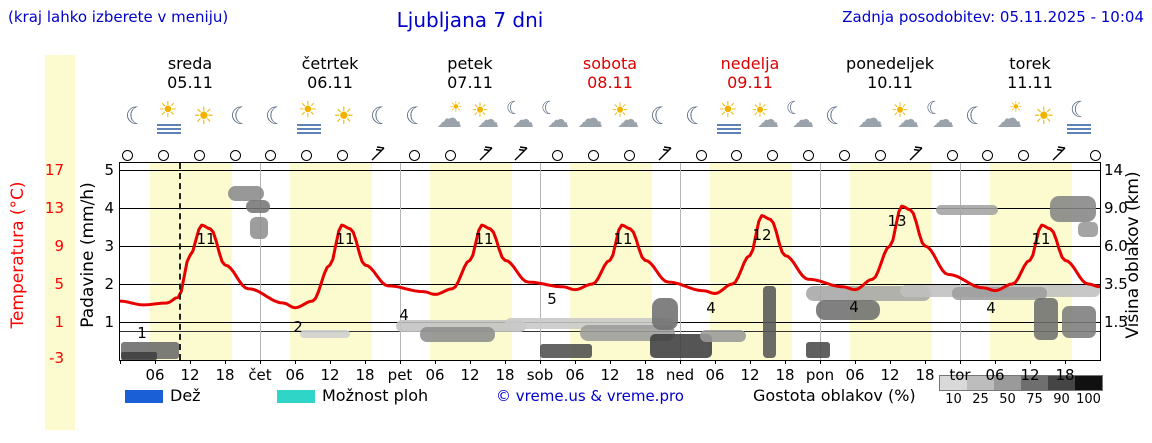  I want to click on day-name: sobota, so click(610, 63).